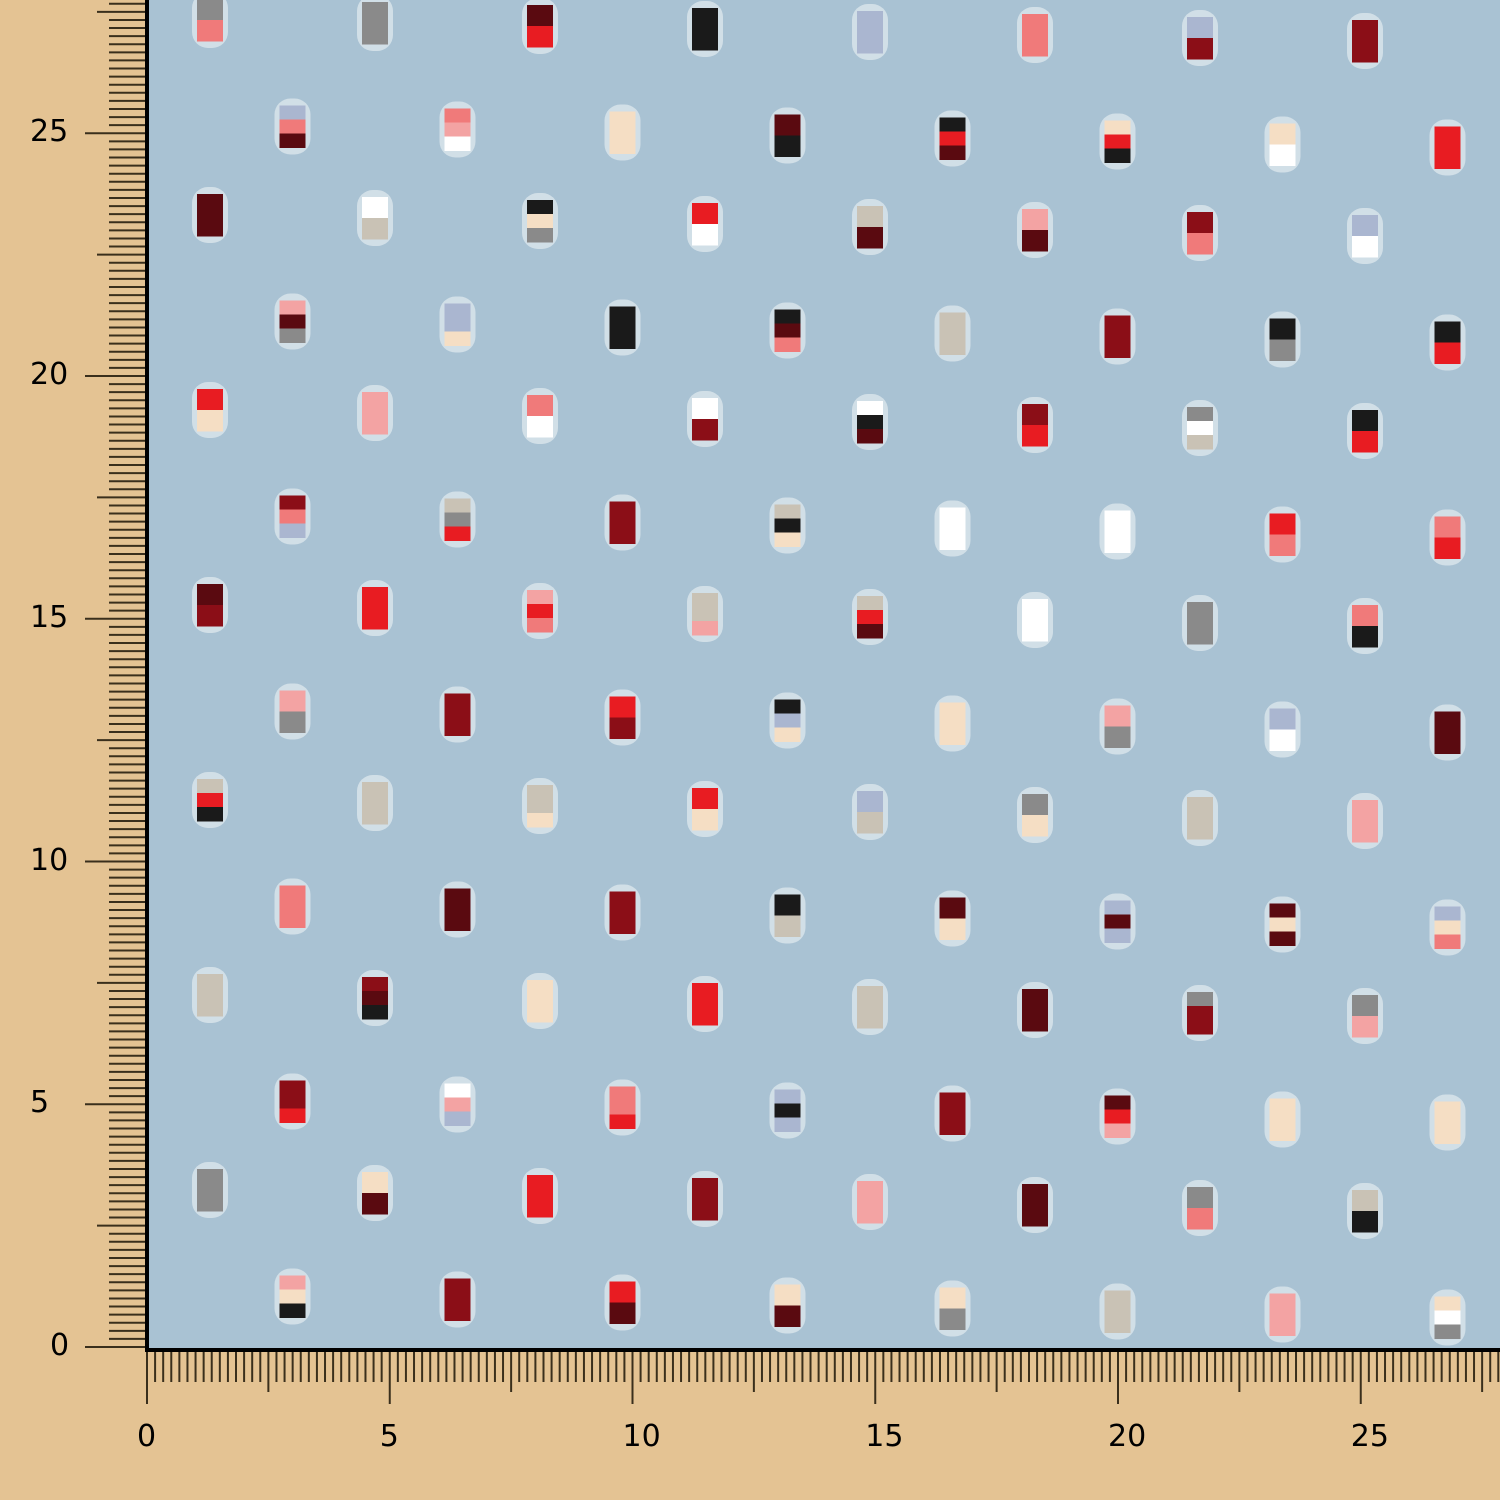  What do you see at coordinates (49, 132) in the screenshot?
I see `y-tick-label: 25` at bounding box center [49, 132].